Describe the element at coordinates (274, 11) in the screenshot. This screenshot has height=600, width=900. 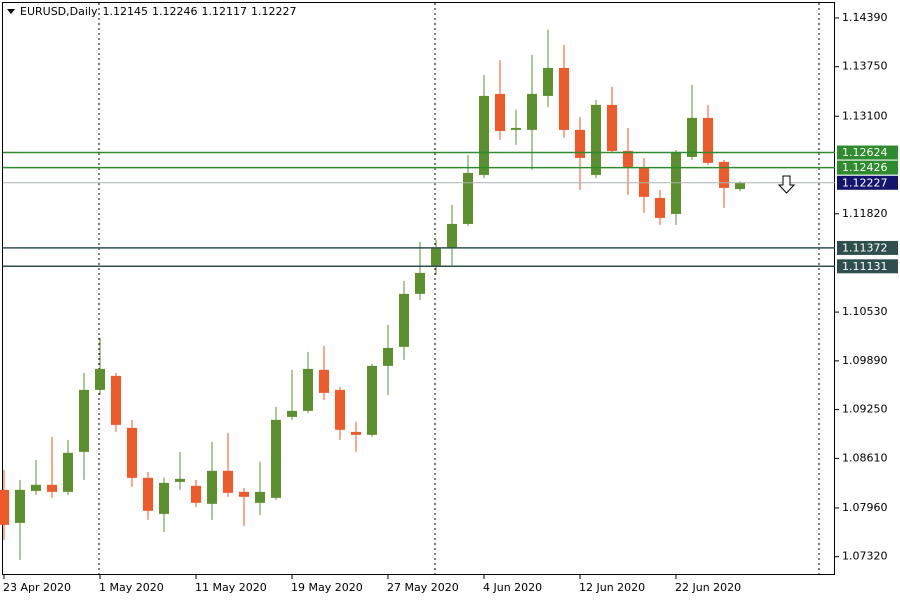
I see `header-close: 1.12227` at that location.